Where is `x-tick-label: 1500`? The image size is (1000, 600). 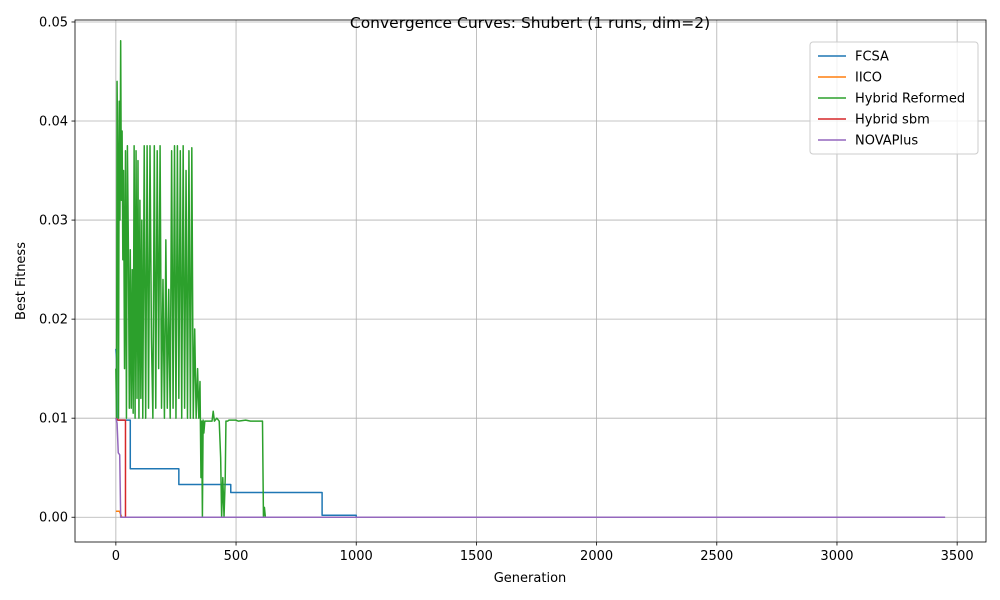 x-tick-label: 1500 is located at coordinates (476, 556).